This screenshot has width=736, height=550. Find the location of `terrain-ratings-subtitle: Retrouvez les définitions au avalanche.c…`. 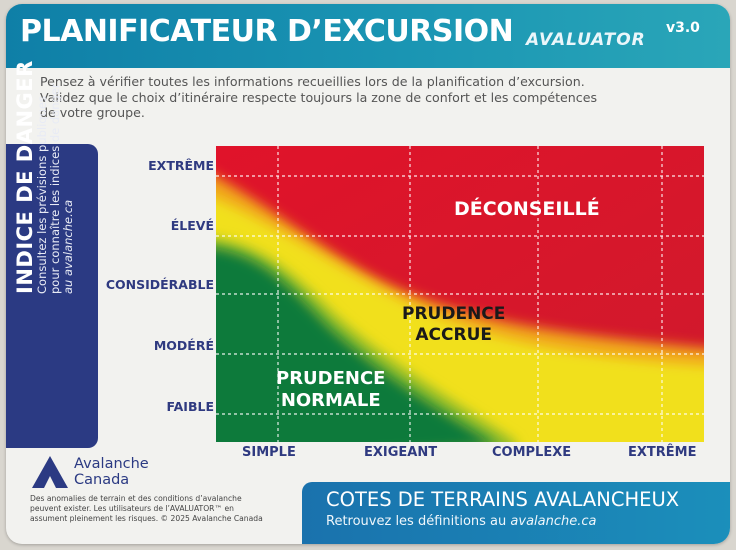

terrain-ratings-subtitle: Retrouvez les définitions au avalanche.c… is located at coordinates (461, 521).